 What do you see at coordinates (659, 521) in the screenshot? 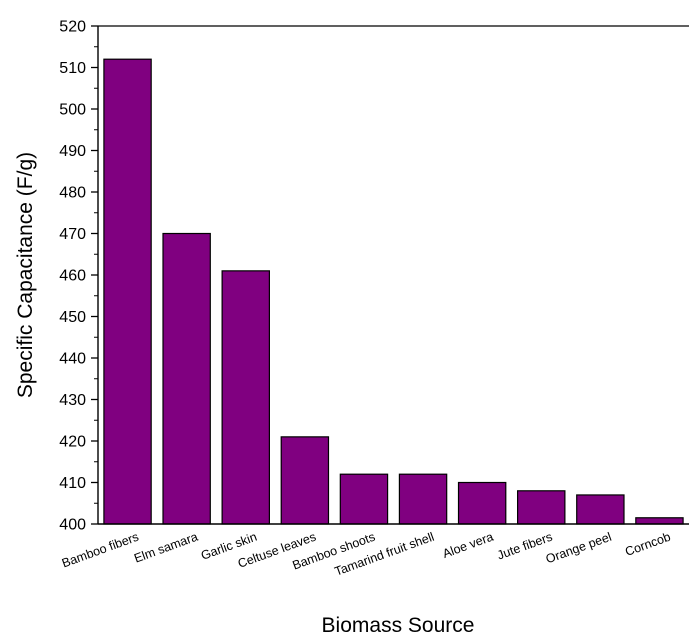
I see `bar-corncob` at bounding box center [659, 521].